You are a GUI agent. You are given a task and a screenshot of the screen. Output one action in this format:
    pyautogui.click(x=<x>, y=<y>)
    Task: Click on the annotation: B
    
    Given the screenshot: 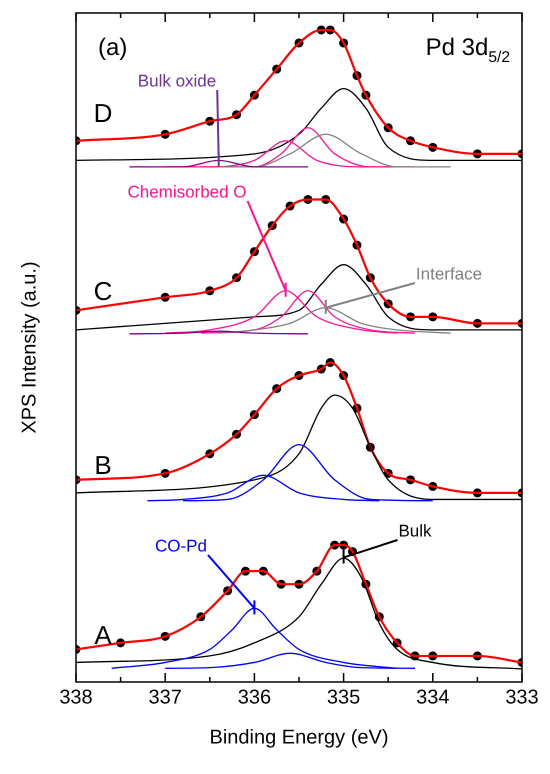 What is the action you would take?
    pyautogui.click(x=103, y=465)
    